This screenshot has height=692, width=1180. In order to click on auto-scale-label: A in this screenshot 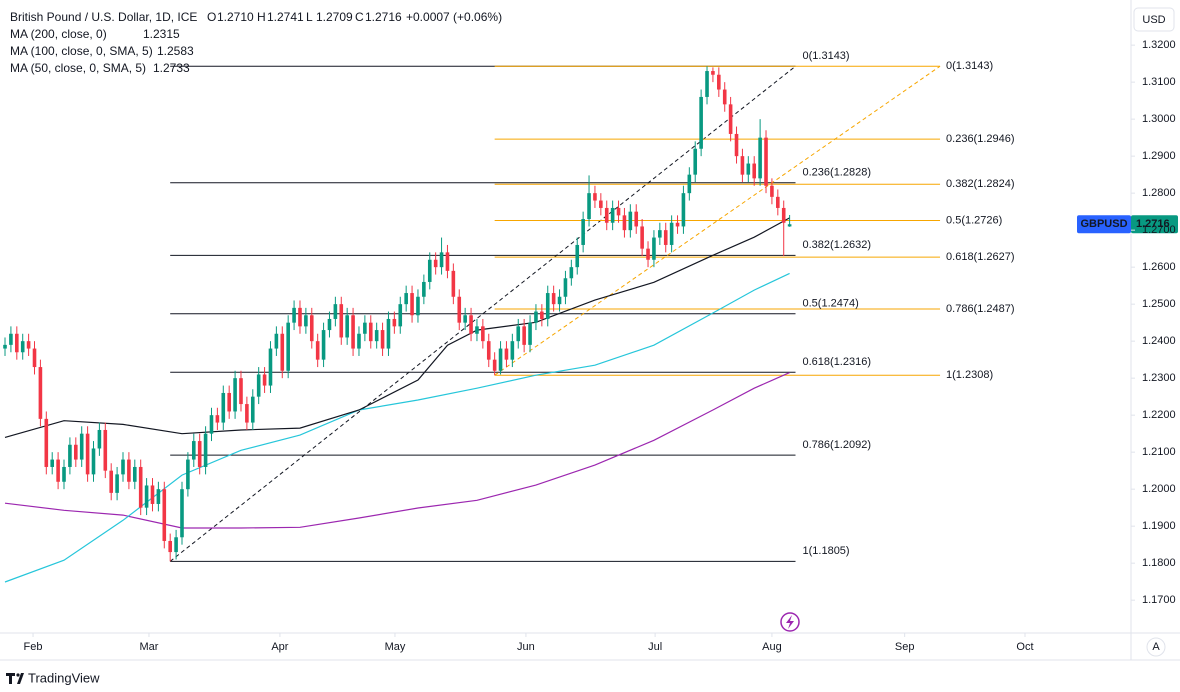, I will do `click(1156, 647)`.